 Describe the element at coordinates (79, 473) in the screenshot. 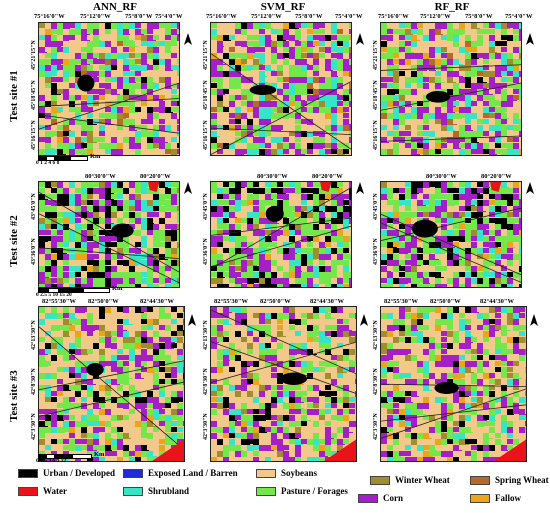

I see `legend-label: Urban / Developed` at that location.